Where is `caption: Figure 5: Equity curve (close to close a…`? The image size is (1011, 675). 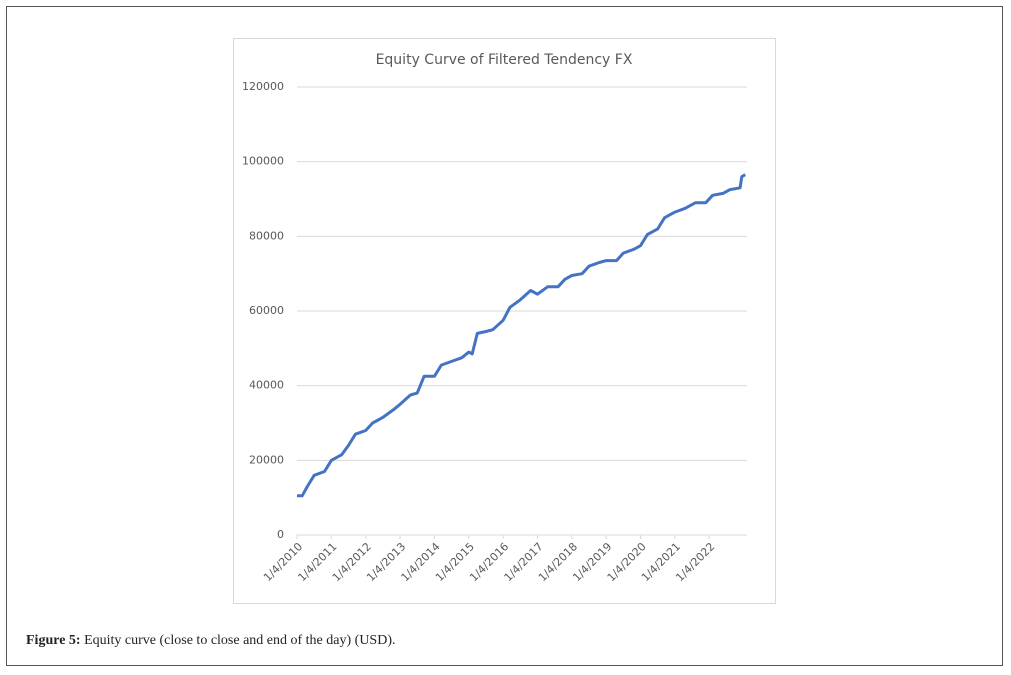 caption: Figure 5: Equity curve (close to close a… is located at coordinates (210, 641).